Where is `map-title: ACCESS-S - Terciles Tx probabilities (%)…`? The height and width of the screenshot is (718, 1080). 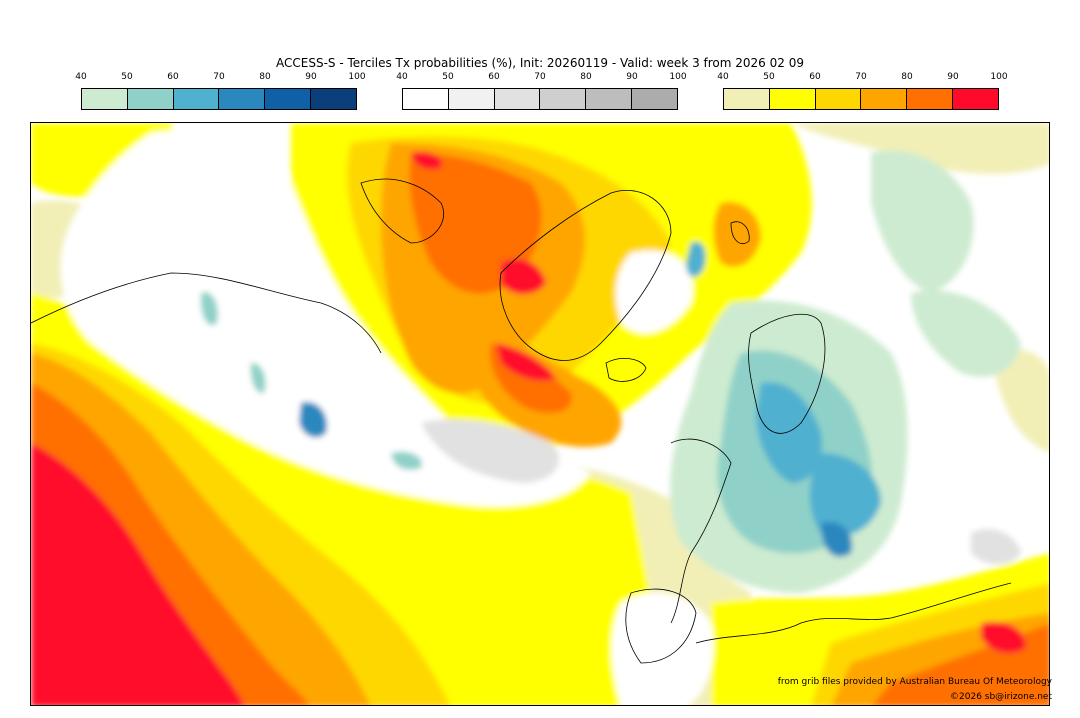 map-title: ACCESS-S - Terciles Tx probabilities (%)… is located at coordinates (540, 63).